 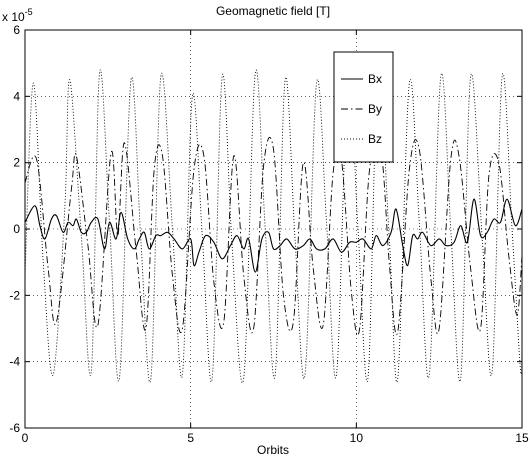 I want to click on y-exponent-label: x 10-5, so click(x=17, y=15).